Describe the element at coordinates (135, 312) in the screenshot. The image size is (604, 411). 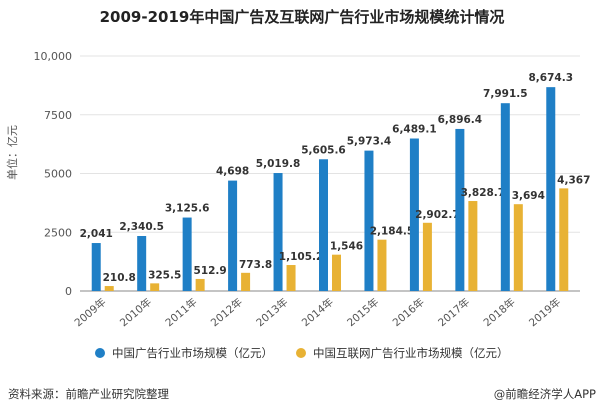
I see `x-tick-label: 2010年` at that location.